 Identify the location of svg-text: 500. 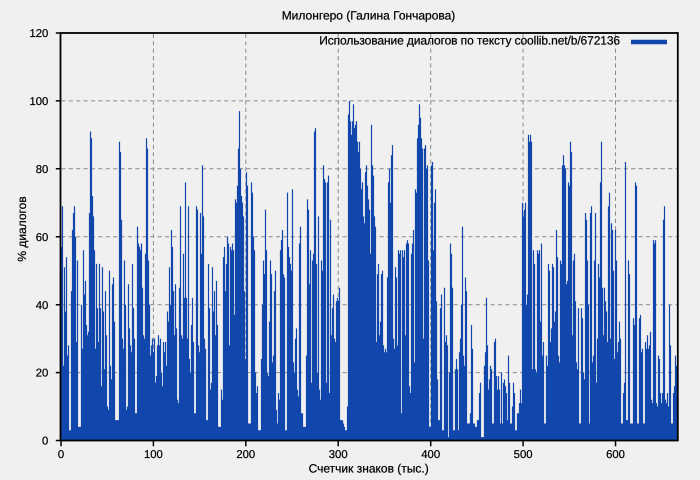
(523, 455).